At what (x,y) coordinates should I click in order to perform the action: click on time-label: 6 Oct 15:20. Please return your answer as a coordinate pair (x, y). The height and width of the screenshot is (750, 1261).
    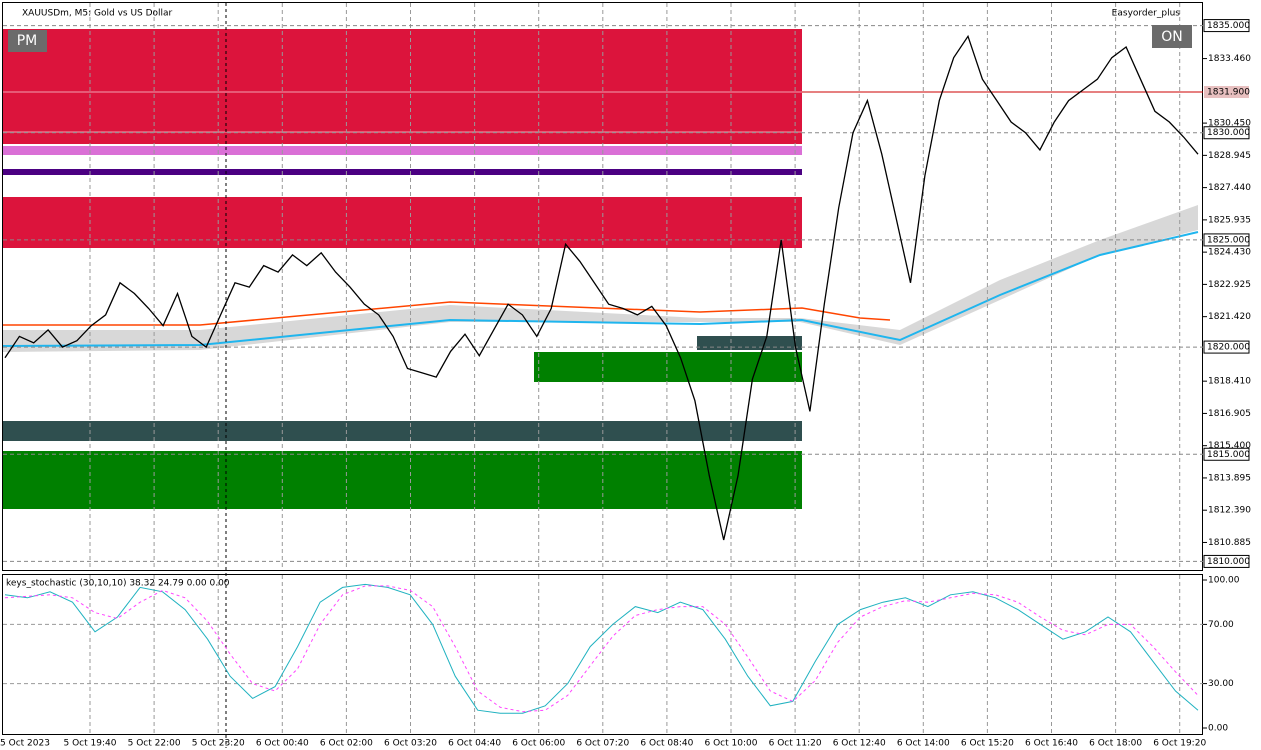
    Looking at the image, I should click on (987, 744).